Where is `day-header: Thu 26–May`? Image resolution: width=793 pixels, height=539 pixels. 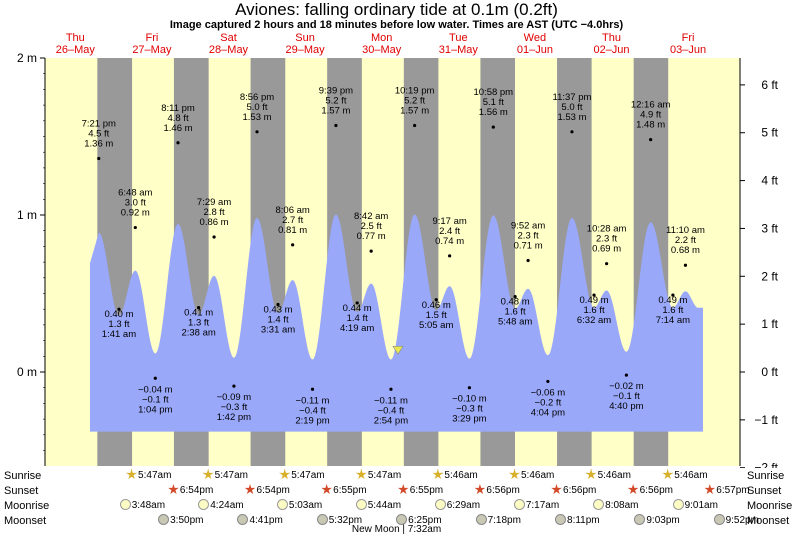 day-header: Thu 26–May is located at coordinates (75, 44).